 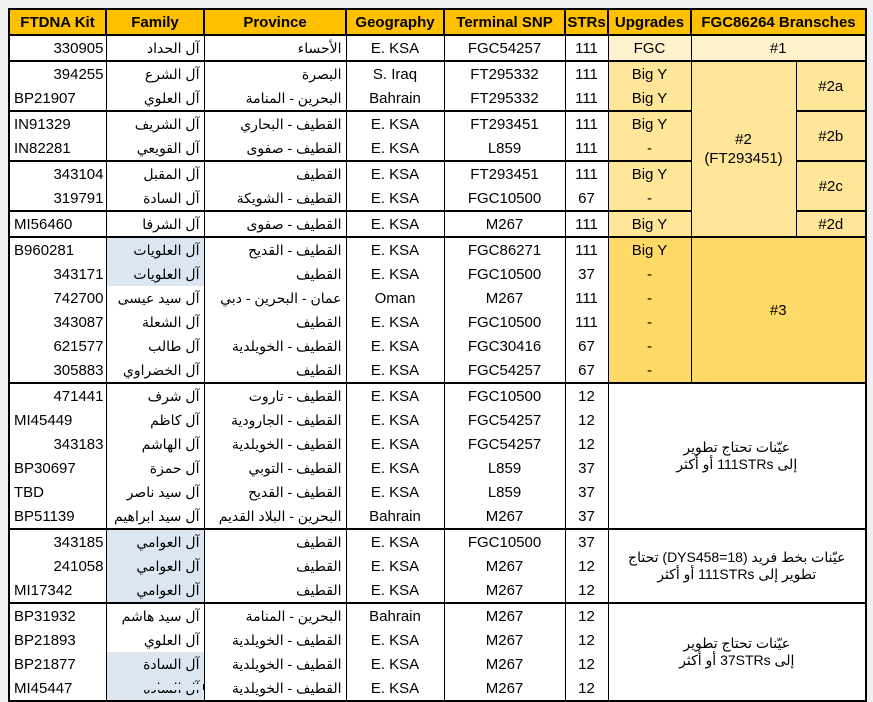 What do you see at coordinates (504, 346) in the screenshot?
I see `snp-cell: FGC30416` at bounding box center [504, 346].